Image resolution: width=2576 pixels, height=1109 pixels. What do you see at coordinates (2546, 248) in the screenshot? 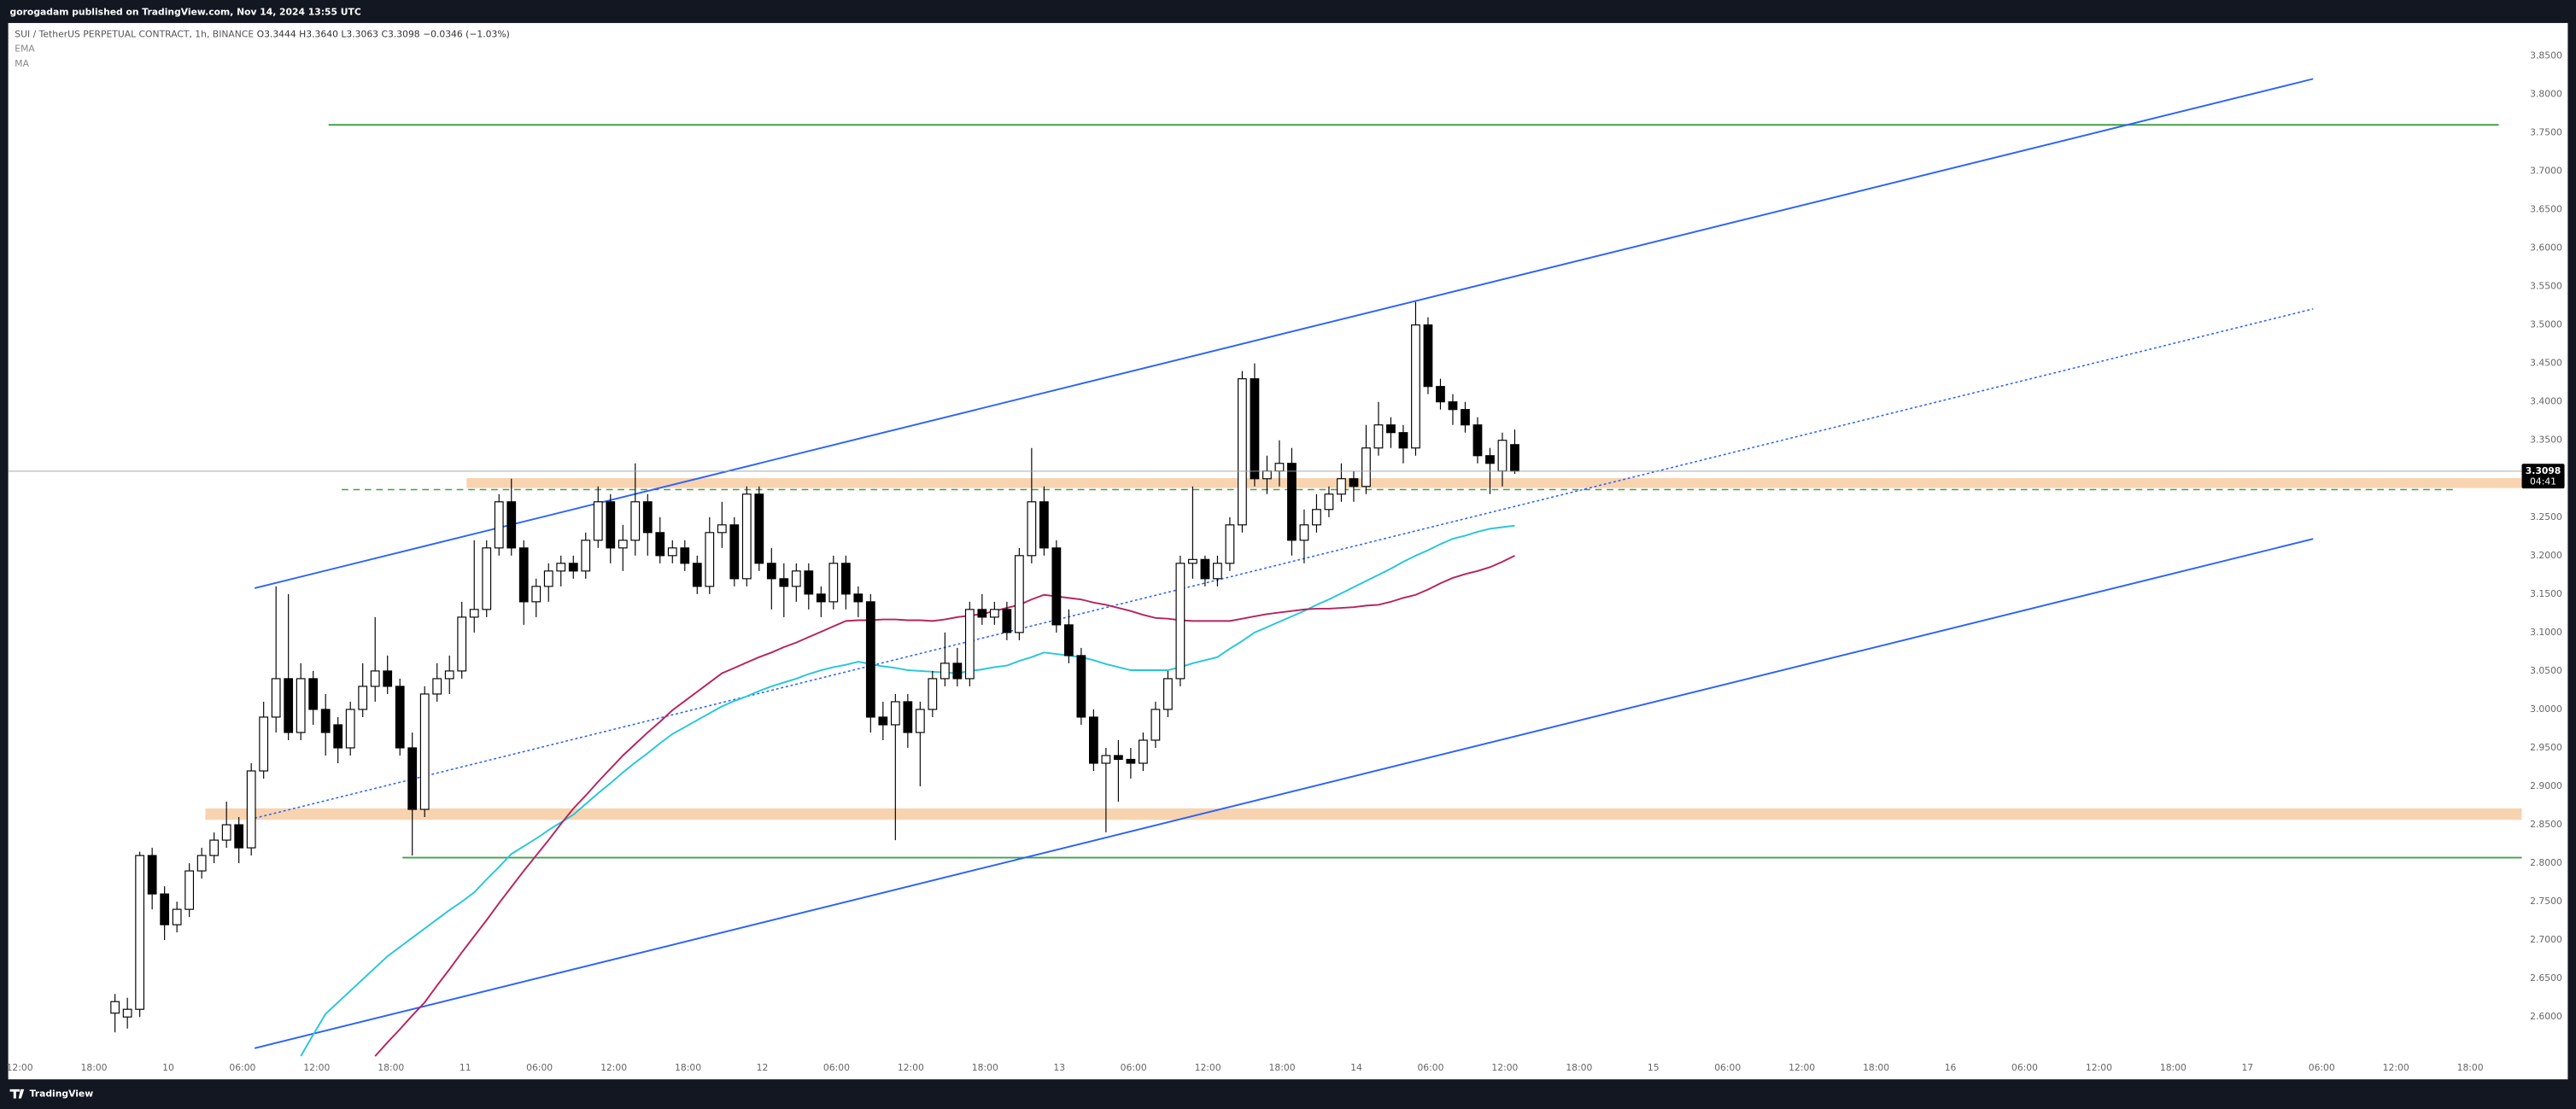
I see `y-tick-label: 3.6000` at bounding box center [2546, 248].